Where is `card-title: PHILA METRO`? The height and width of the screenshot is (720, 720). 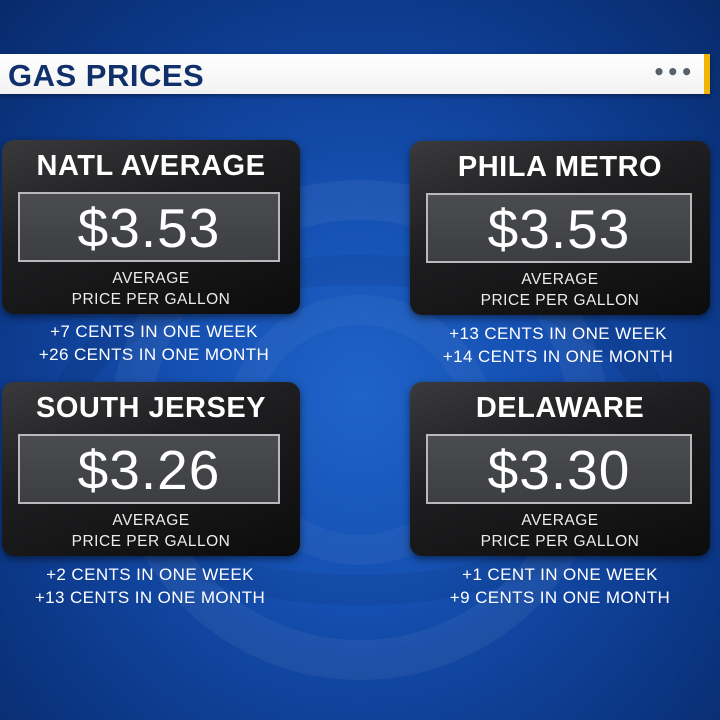
card-title: PHILA METRO is located at coordinates (560, 167).